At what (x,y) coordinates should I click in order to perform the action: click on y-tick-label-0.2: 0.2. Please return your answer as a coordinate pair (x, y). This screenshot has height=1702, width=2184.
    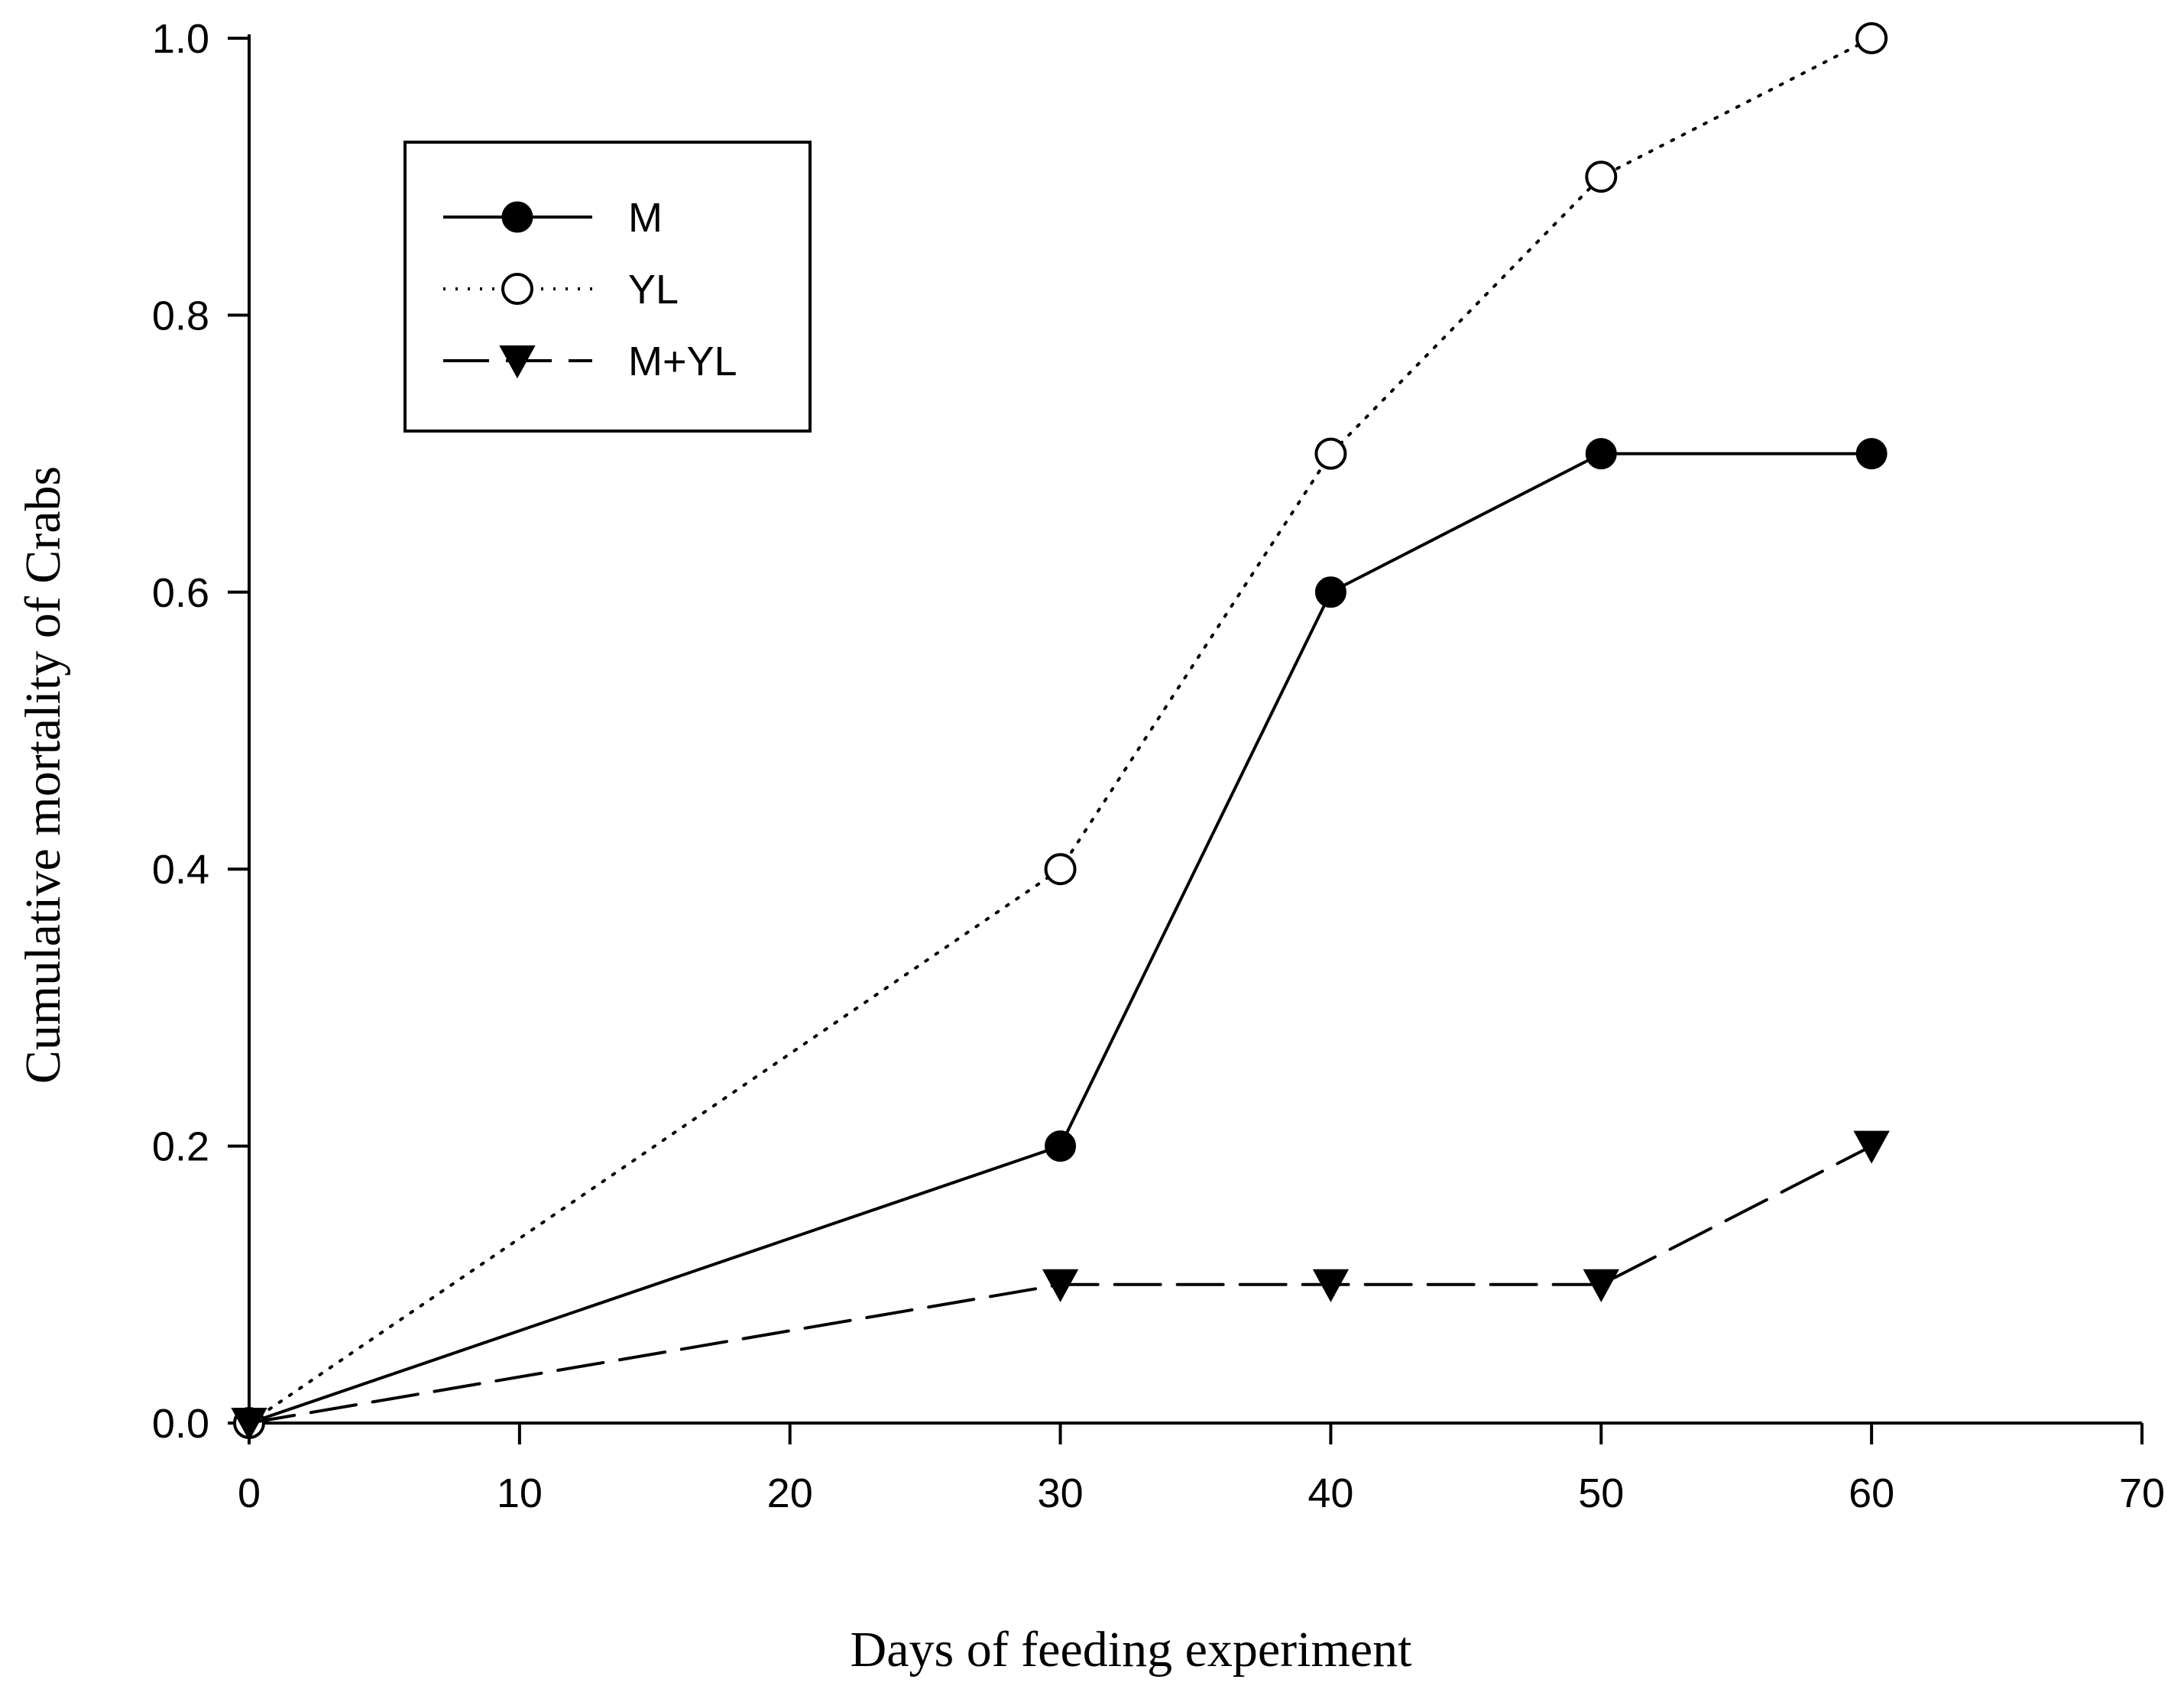
    Looking at the image, I should click on (180, 1147).